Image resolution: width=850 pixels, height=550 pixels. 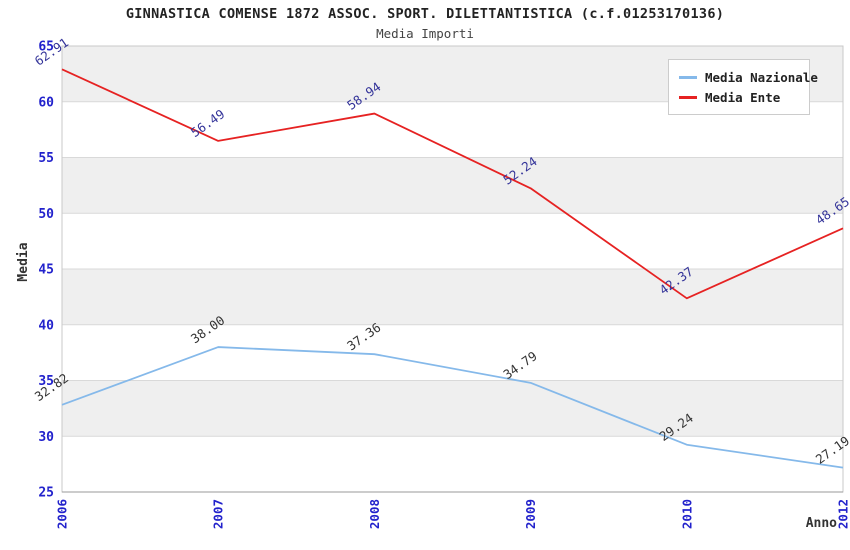 I want to click on point-label: 27.19, so click(x=831, y=450).